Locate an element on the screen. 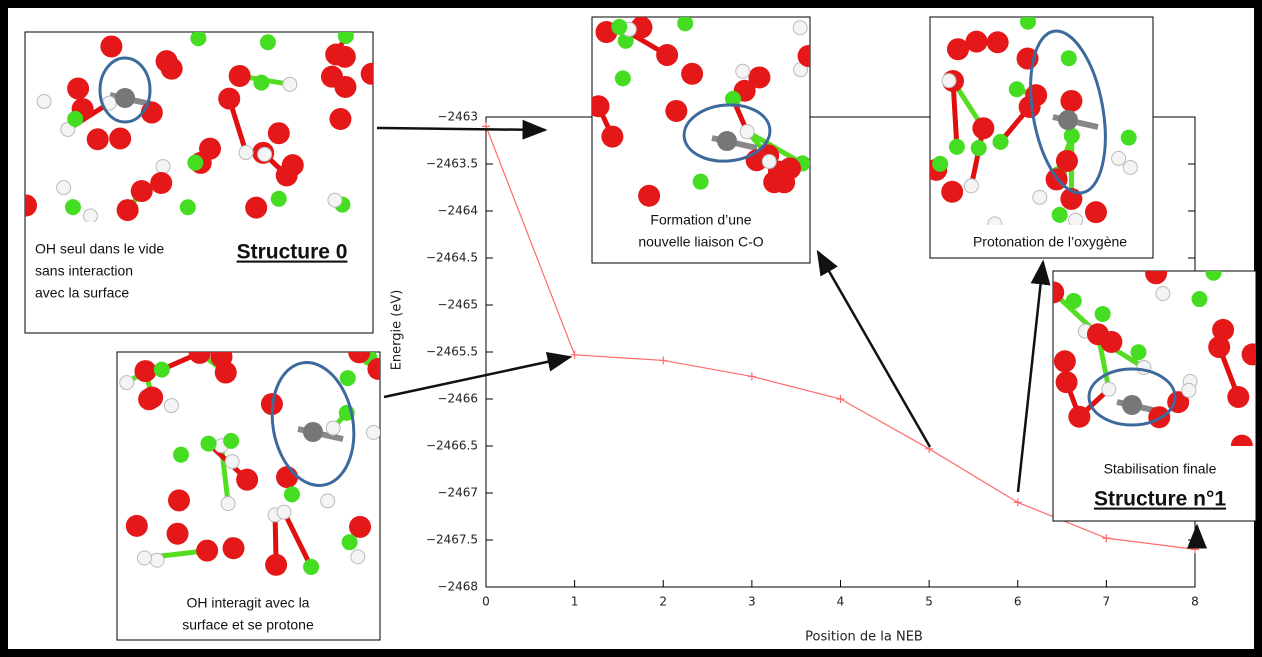 The height and width of the screenshot is (657, 1262). inset: Protonation de l’oxygène is located at coordinates (1041, 137).